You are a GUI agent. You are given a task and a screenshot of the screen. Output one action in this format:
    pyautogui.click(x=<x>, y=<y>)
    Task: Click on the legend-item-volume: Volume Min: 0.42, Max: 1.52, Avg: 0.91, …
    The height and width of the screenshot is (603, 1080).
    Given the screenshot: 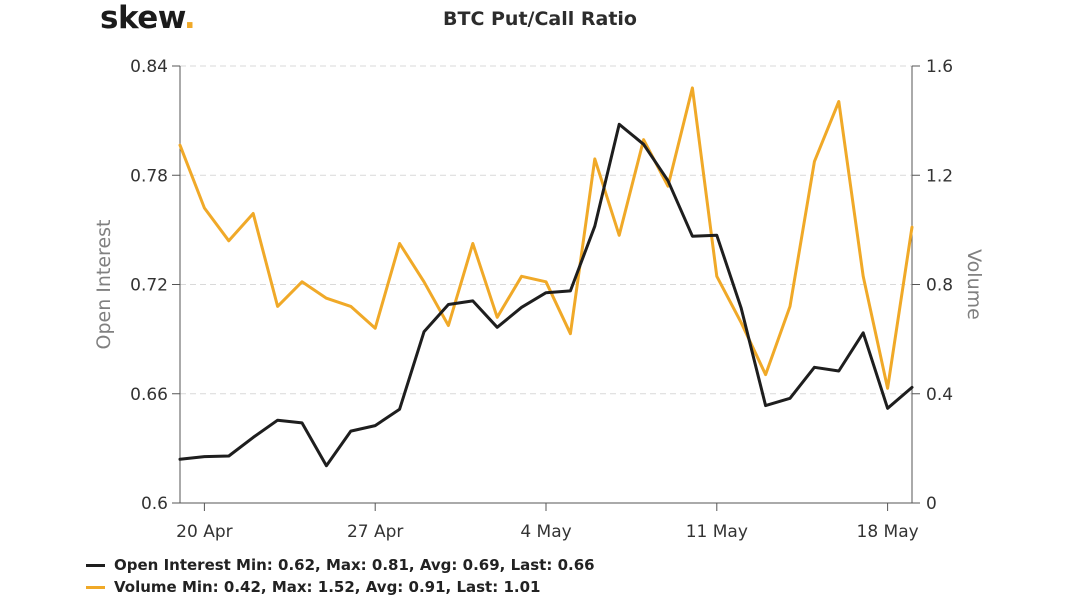 What is the action you would take?
    pyautogui.click(x=340, y=587)
    